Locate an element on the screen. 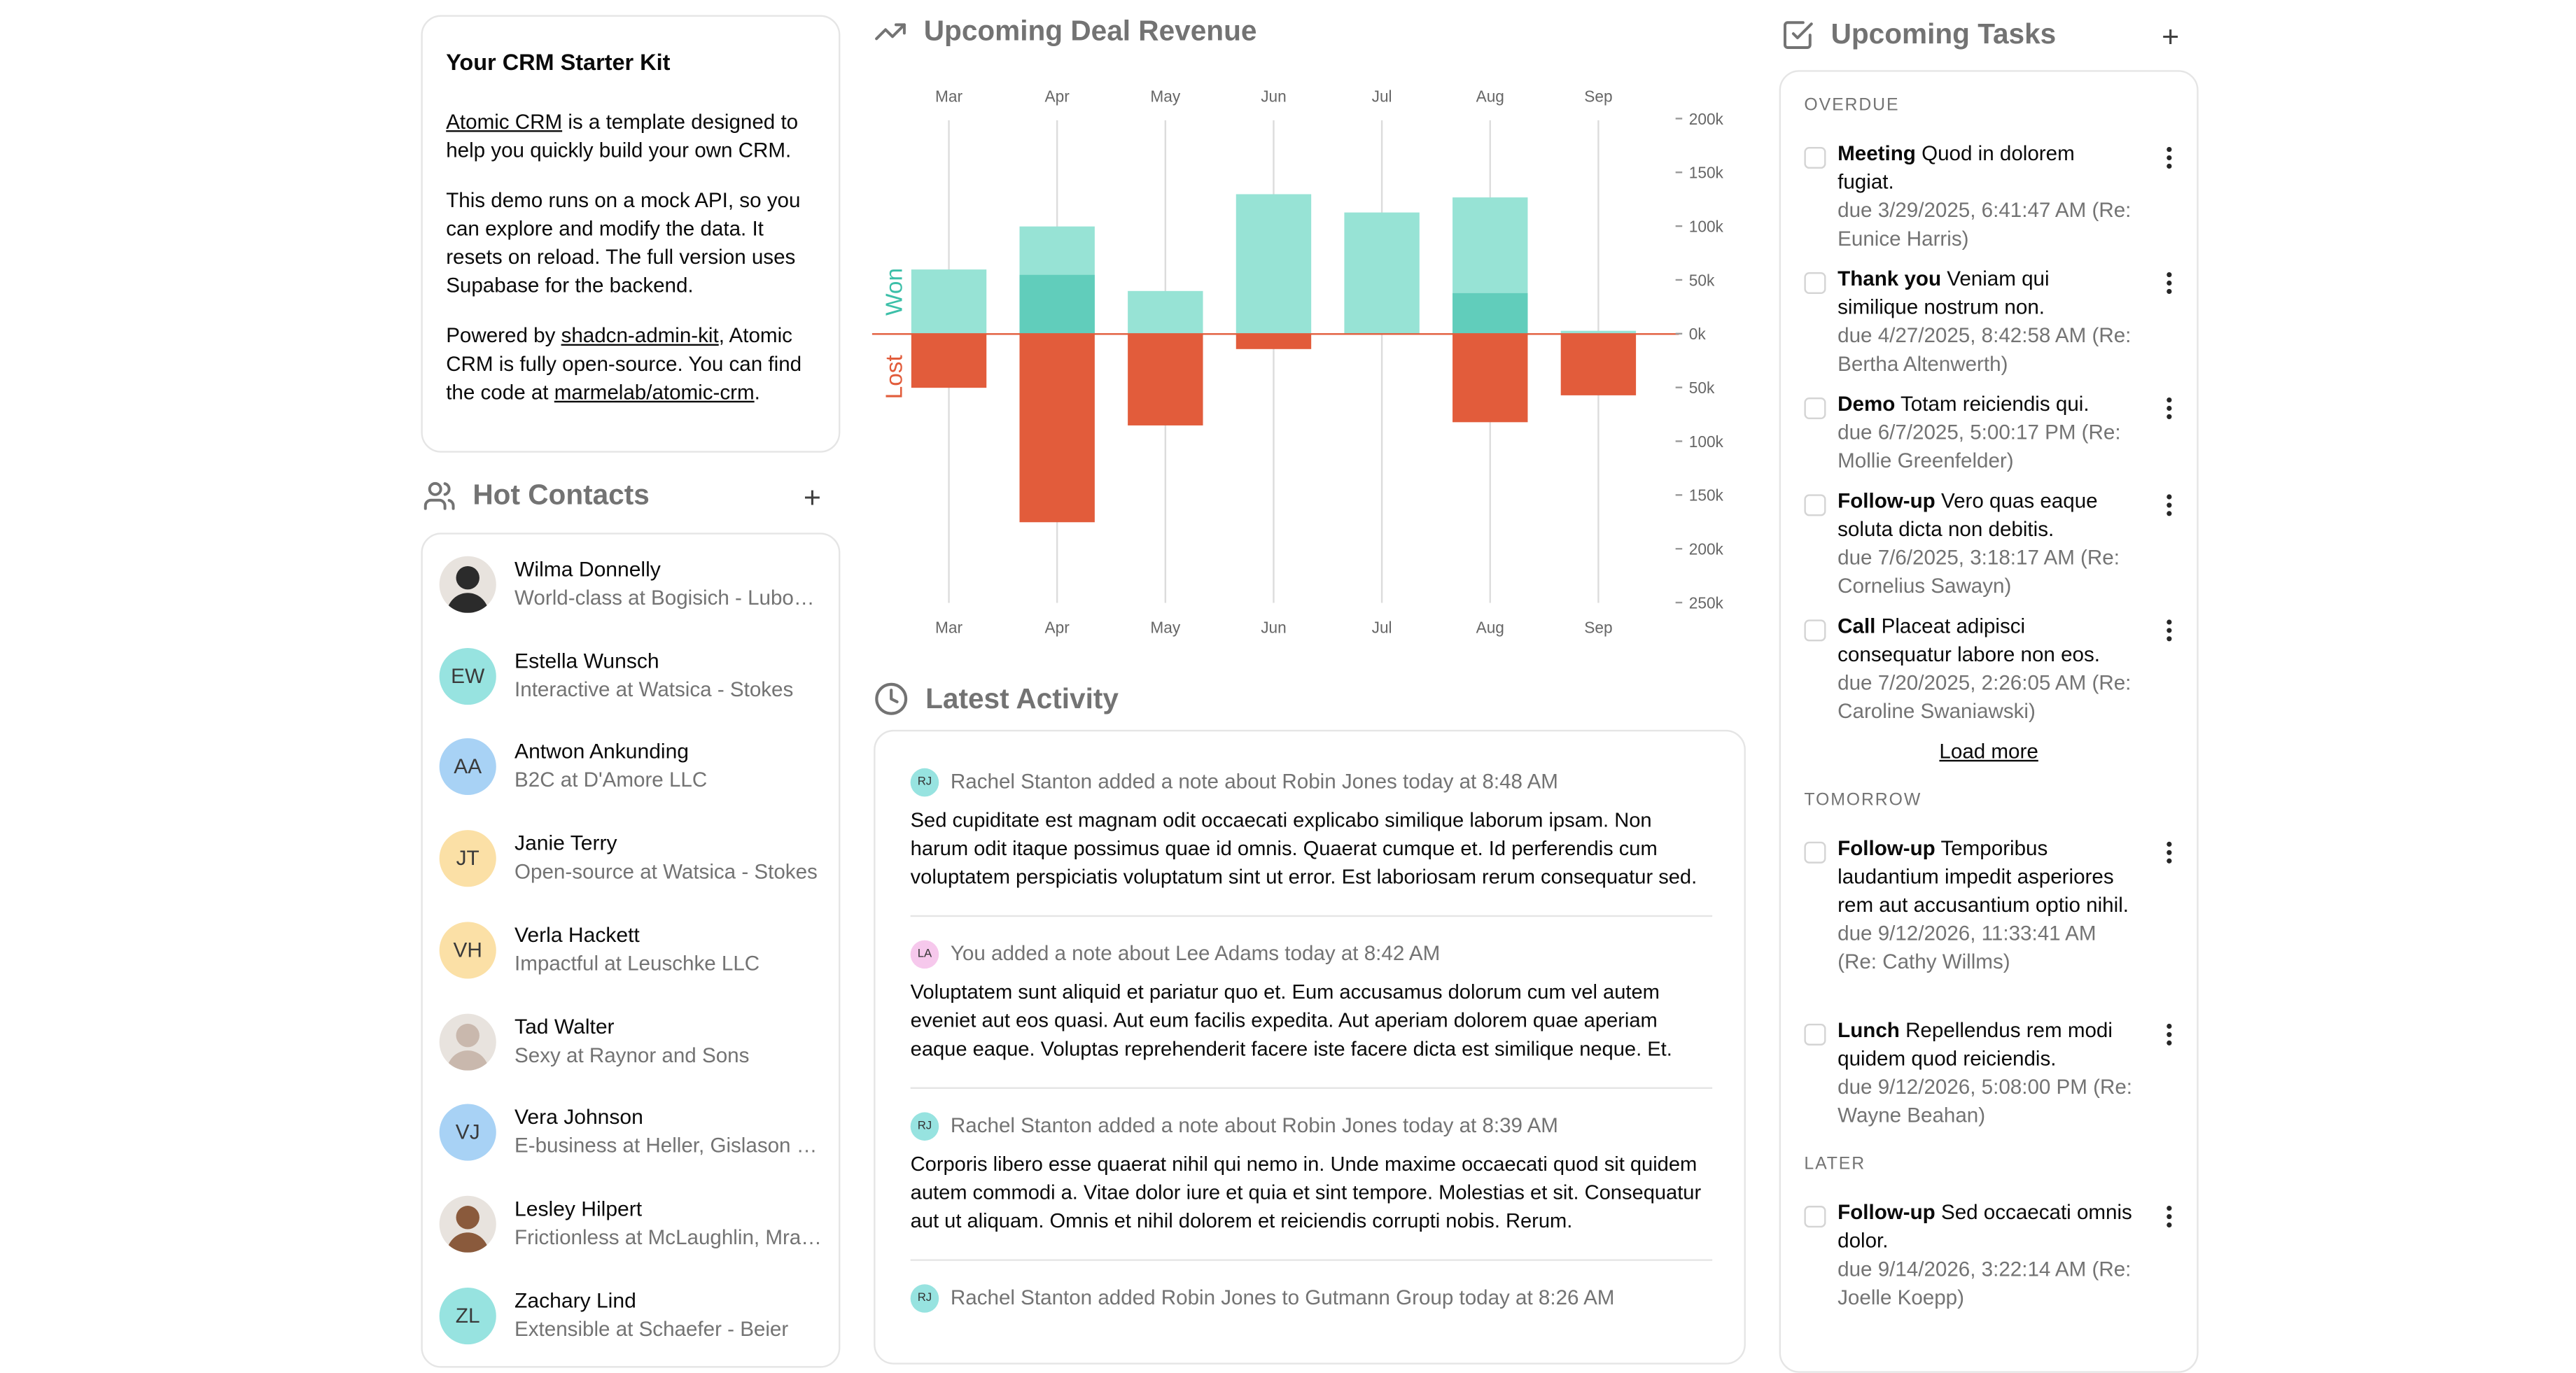 The image size is (2576, 1373). contact-name: Janie Terry is located at coordinates (565, 844).